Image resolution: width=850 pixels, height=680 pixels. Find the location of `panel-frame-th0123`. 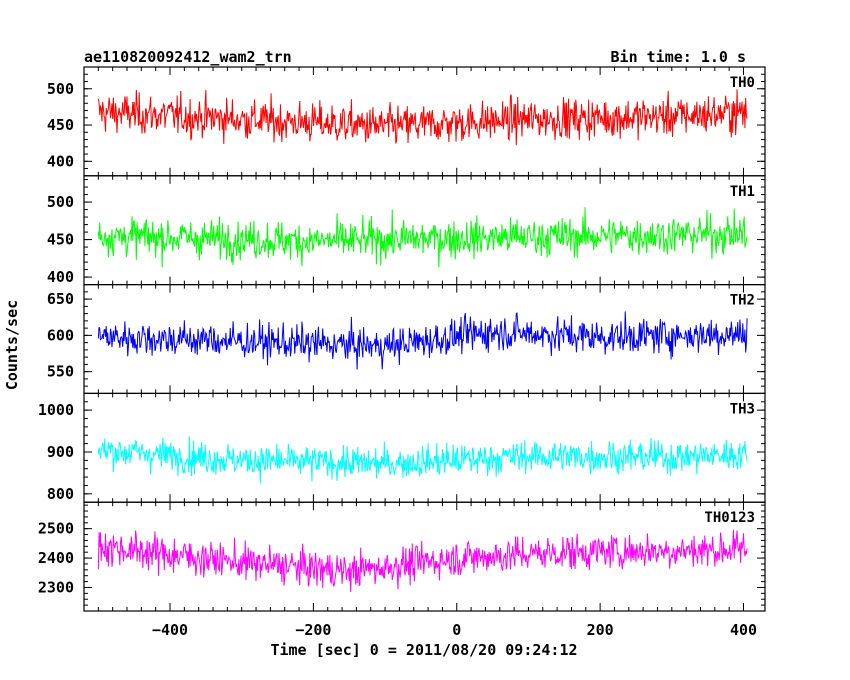

panel-frame-th0123 is located at coordinates (424, 556).